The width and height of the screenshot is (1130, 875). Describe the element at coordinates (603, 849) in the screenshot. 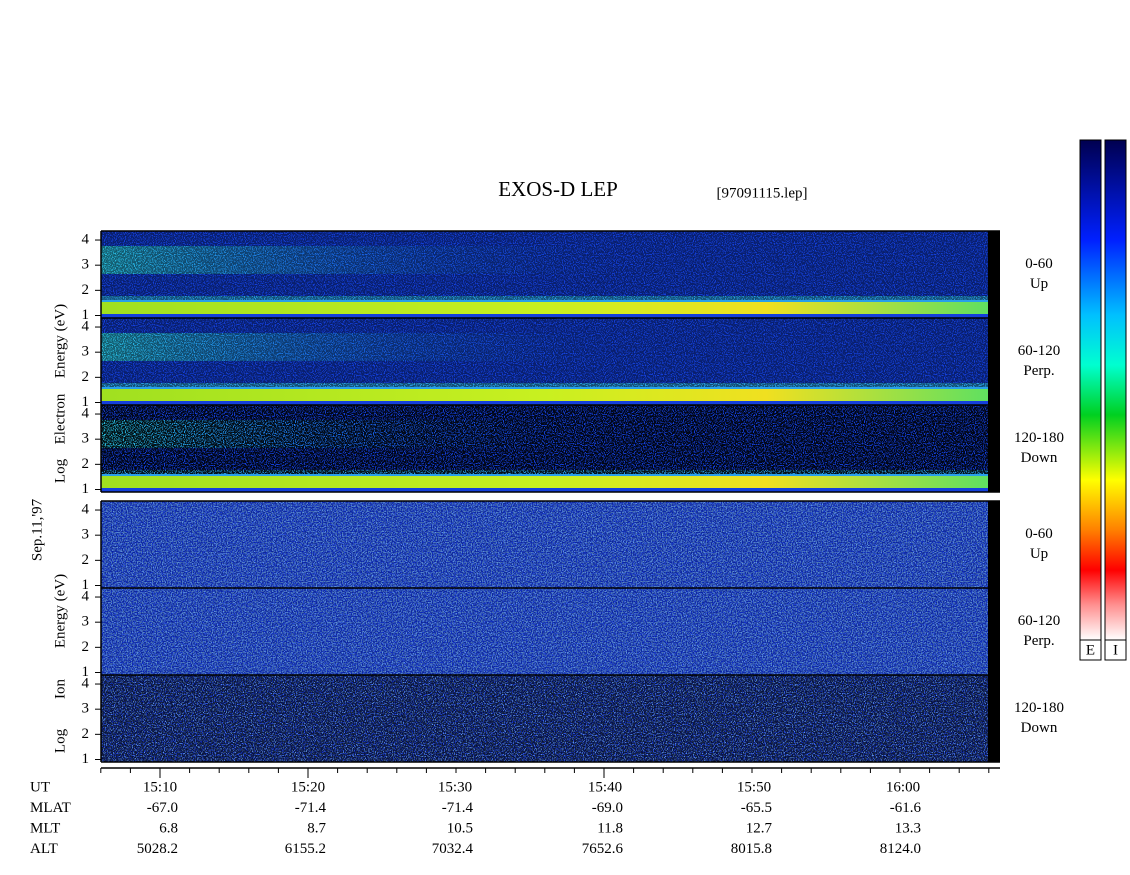

I see `orbit-value: 7652.6` at that location.